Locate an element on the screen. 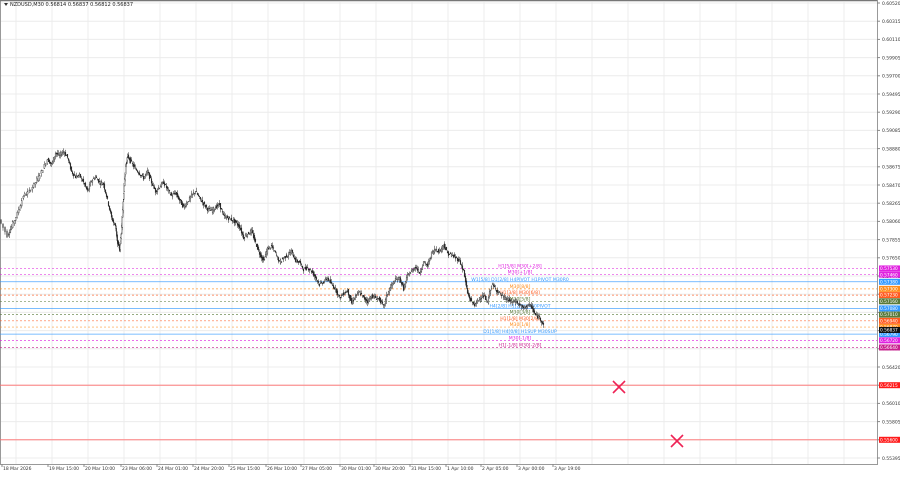 This screenshot has height=478, width=900. svg-text: 0.57230 is located at coordinates (889, 296).